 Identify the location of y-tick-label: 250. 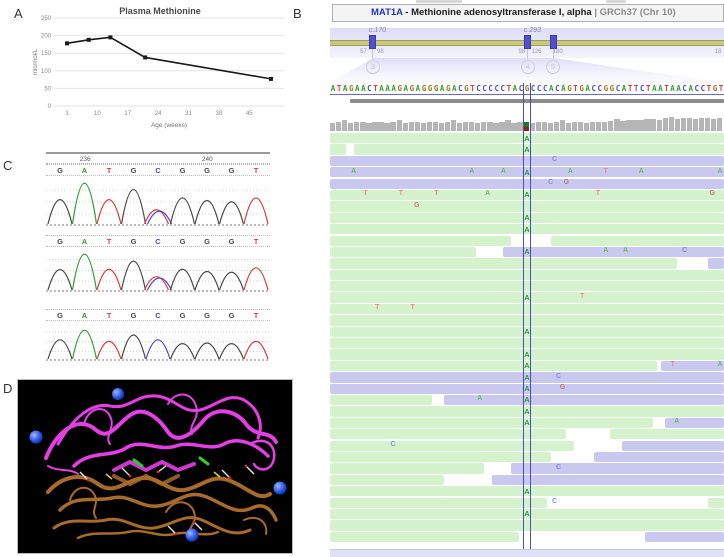
(46, 19).